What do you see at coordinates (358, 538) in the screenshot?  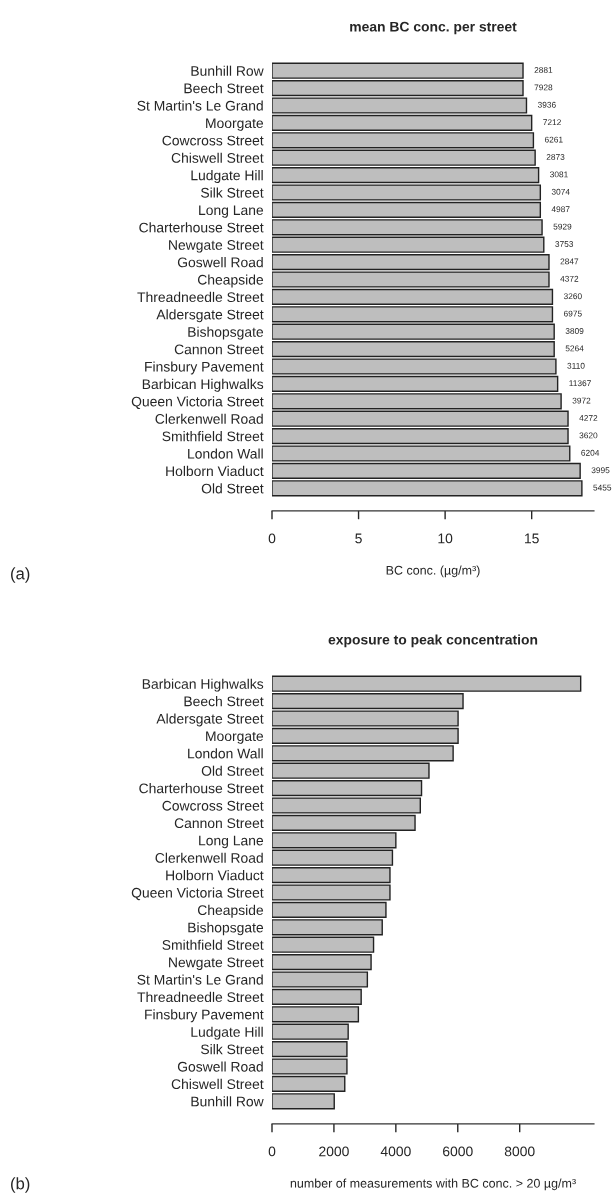 I see `x-tick-label: 5` at bounding box center [358, 538].